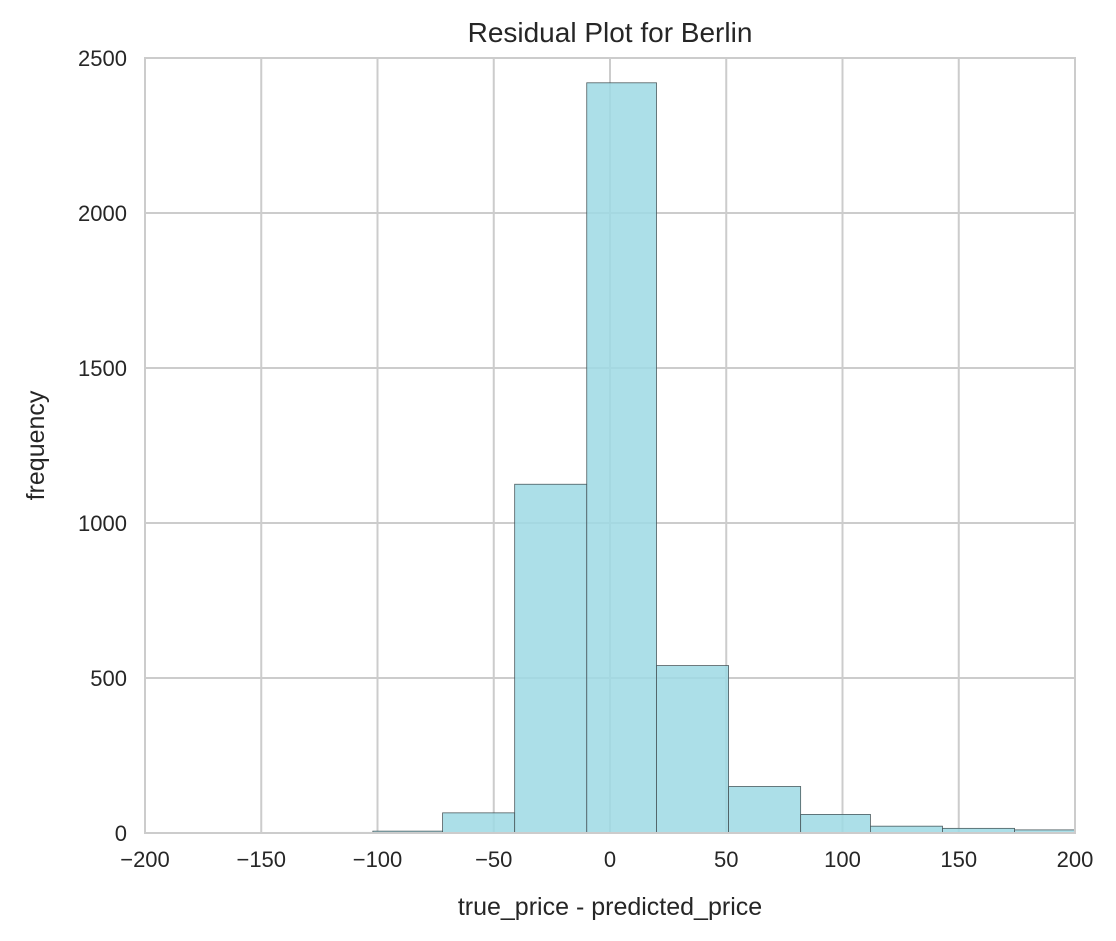  Describe the element at coordinates (102, 213) in the screenshot. I see `y-tick-label: 2000` at that location.